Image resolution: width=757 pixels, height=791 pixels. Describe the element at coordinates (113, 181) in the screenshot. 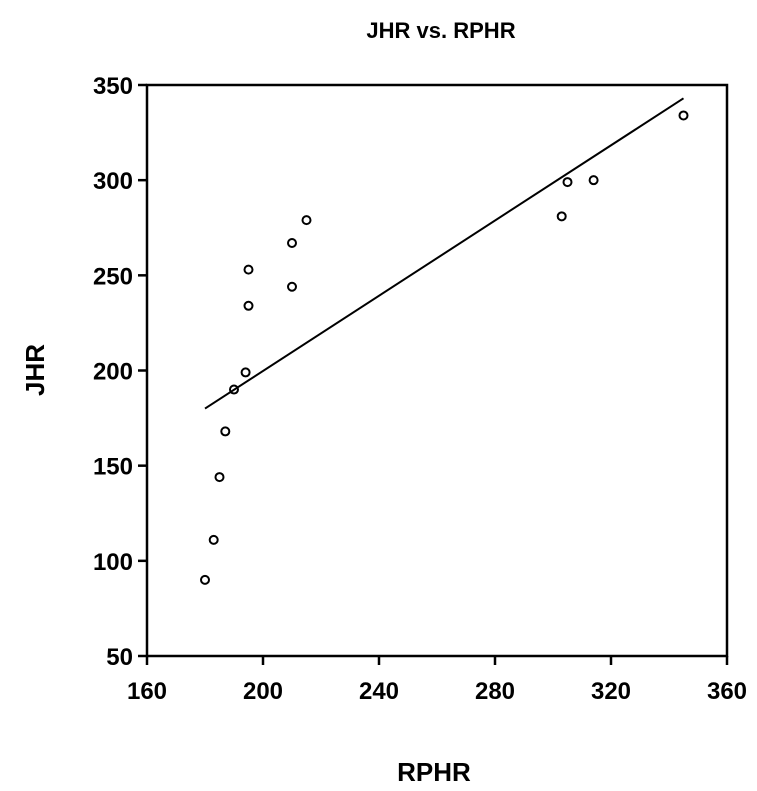

I see `y-tick-label: 300` at that location.